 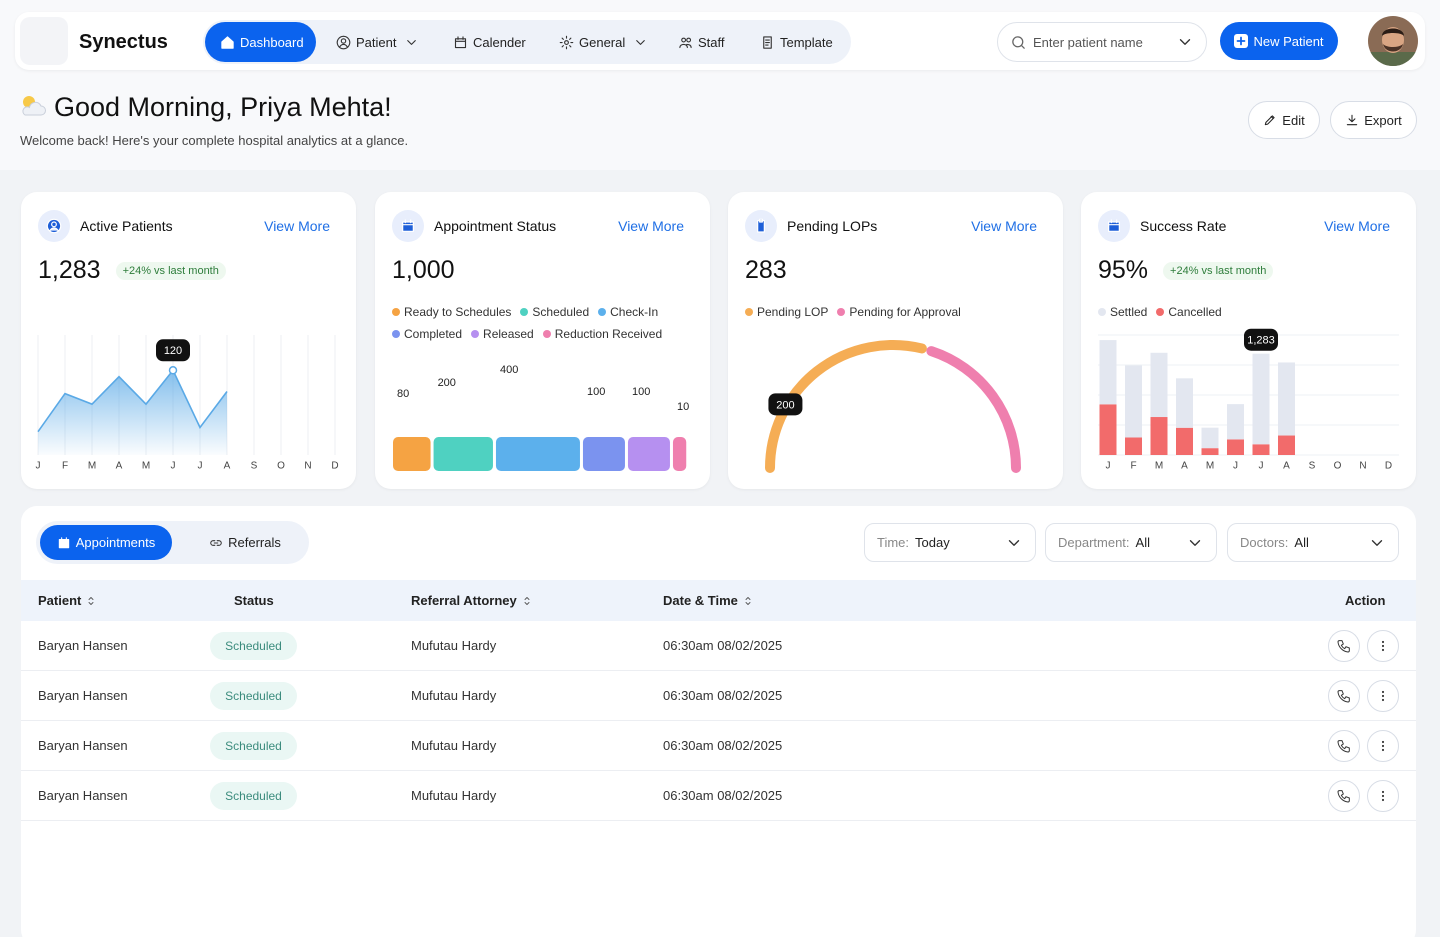 What do you see at coordinates (1014, 542) in the screenshot?
I see `icon-chevron` at bounding box center [1014, 542].